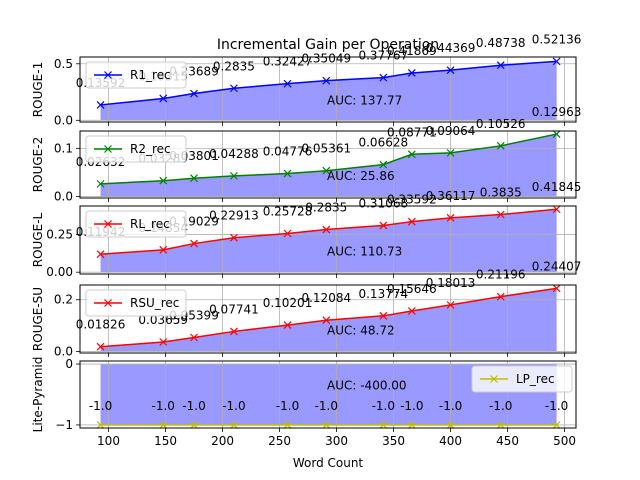  I want to click on data-label: 0.12084, so click(326, 298).